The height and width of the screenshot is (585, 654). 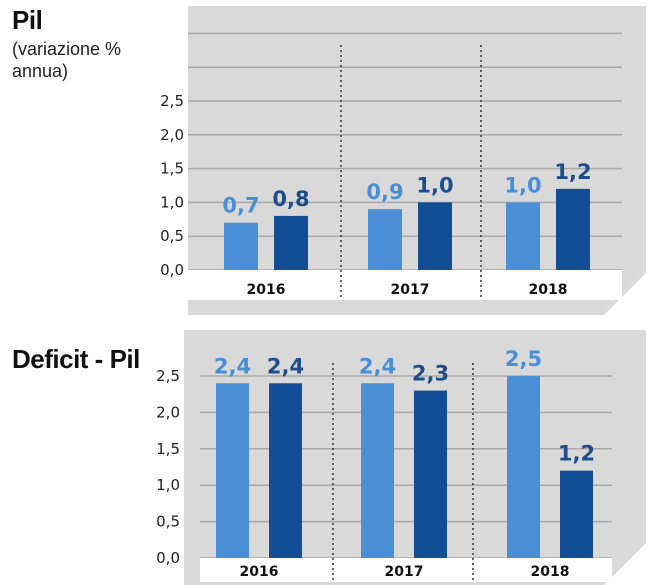 What do you see at coordinates (430, 374) in the screenshot?
I see `deficit-data-label: 2,3` at bounding box center [430, 374].